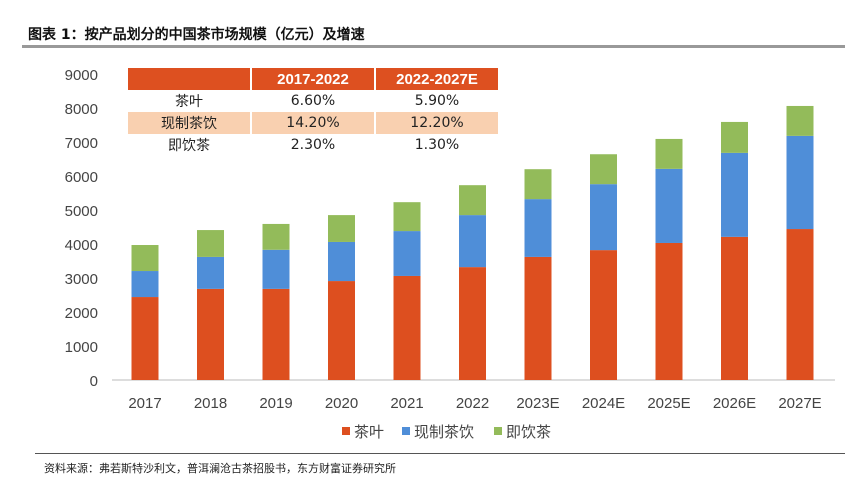 The width and height of the screenshot is (845, 488). What do you see at coordinates (734, 403) in the screenshot?
I see `x-tick-label: 2026E` at bounding box center [734, 403].